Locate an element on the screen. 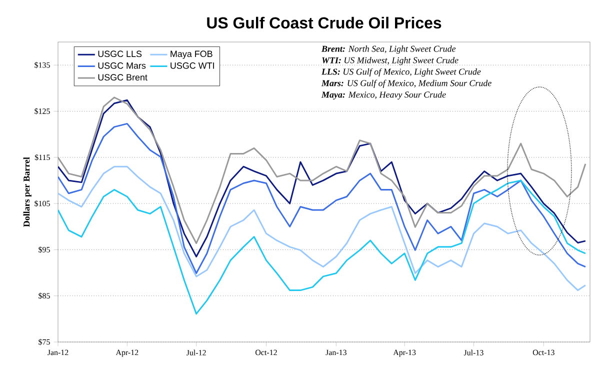 This screenshot has height=370, width=610. annotation: WTI: US Midwest, Light Sweet Crude is located at coordinates (390, 61).